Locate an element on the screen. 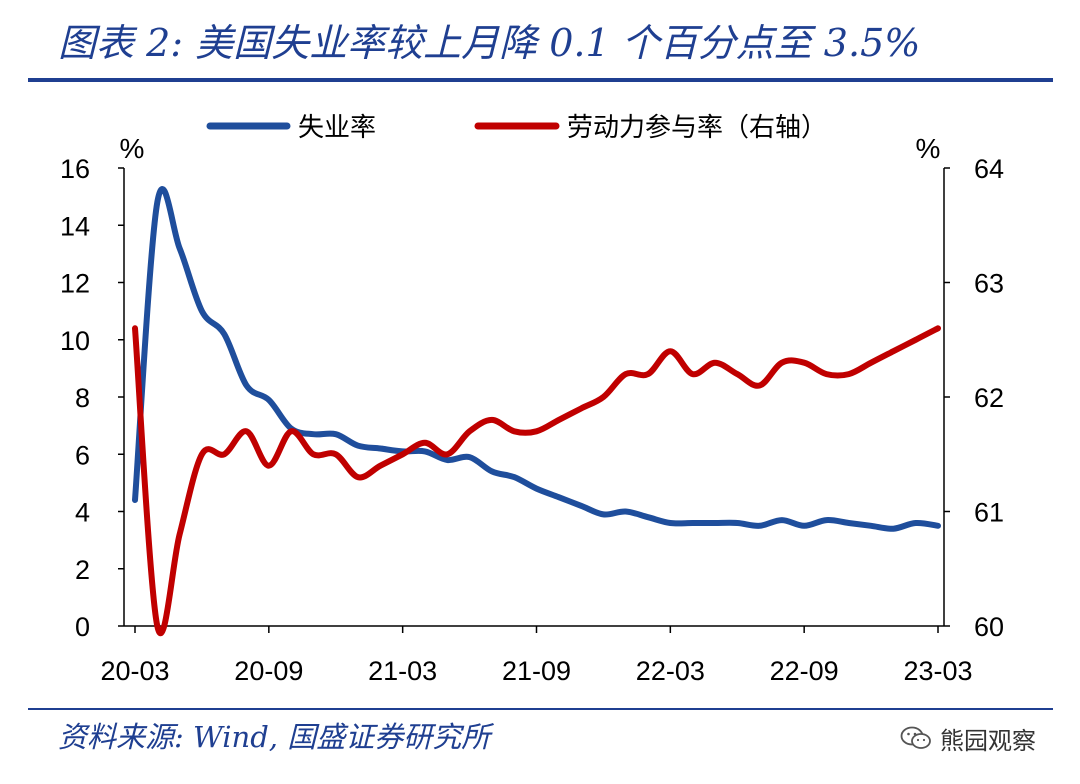 Image resolution: width=1080 pixels, height=784 pixels. right-tick-label: 62 is located at coordinates (989, 398).